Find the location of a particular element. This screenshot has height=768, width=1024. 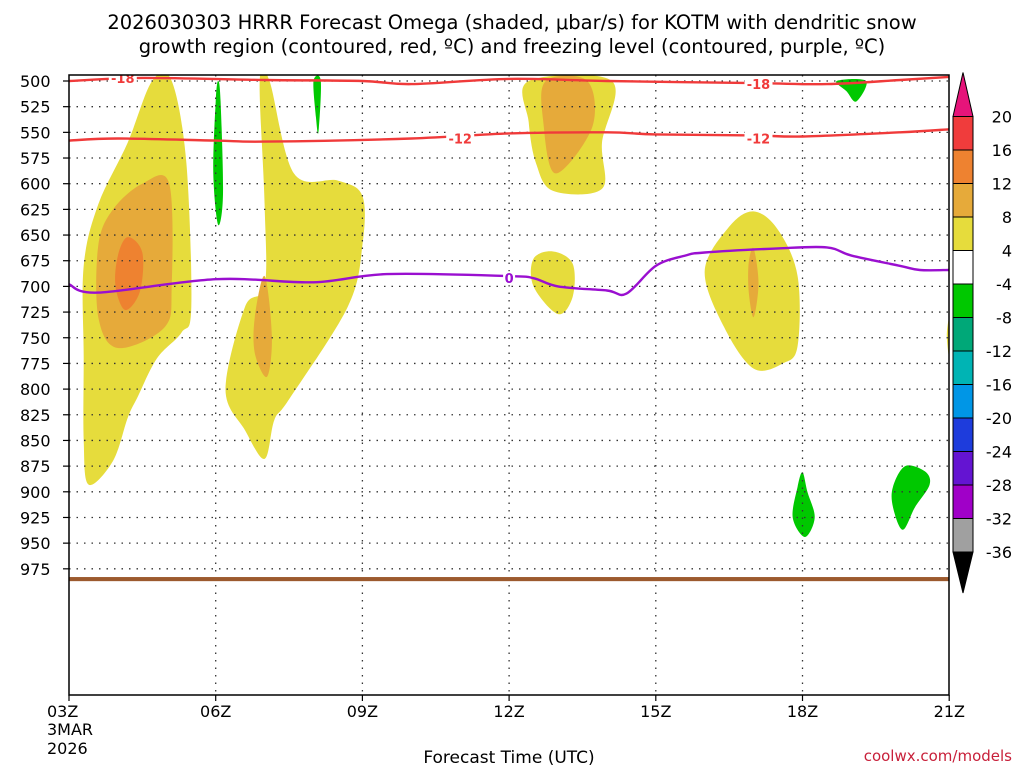

colorbar-label-8: -16 is located at coordinates (999, 385).